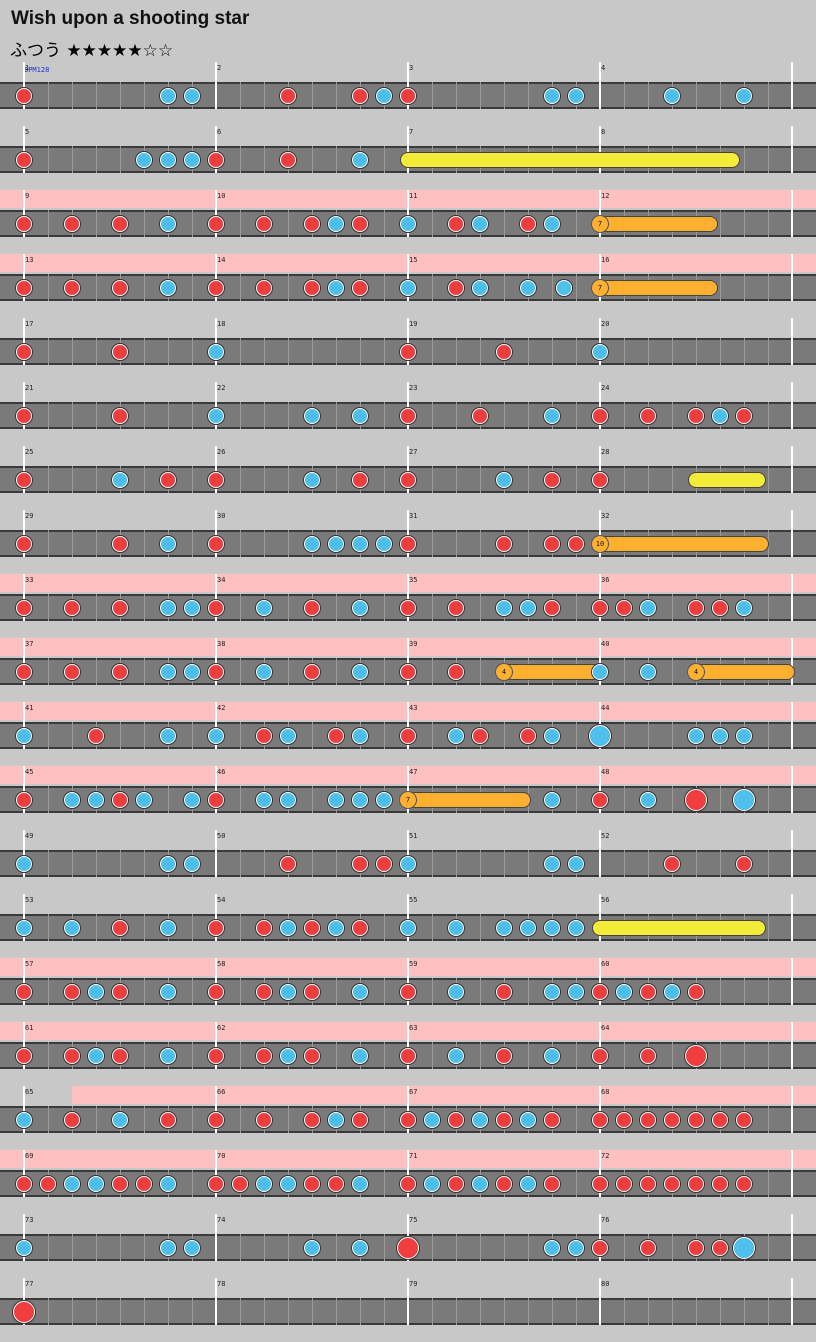  What do you see at coordinates (605, 516) in the screenshot?
I see `measure-number: 32` at bounding box center [605, 516].